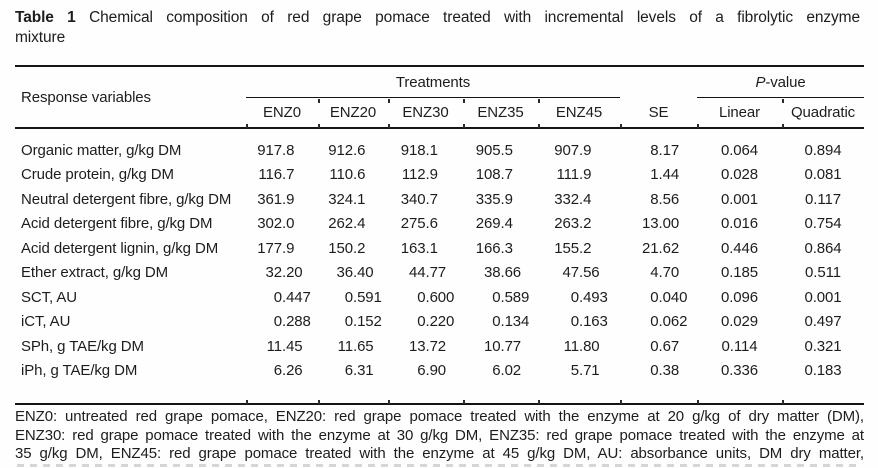  Describe the element at coordinates (276, 150) in the screenshot. I see `value-cell: 917.8` at that location.